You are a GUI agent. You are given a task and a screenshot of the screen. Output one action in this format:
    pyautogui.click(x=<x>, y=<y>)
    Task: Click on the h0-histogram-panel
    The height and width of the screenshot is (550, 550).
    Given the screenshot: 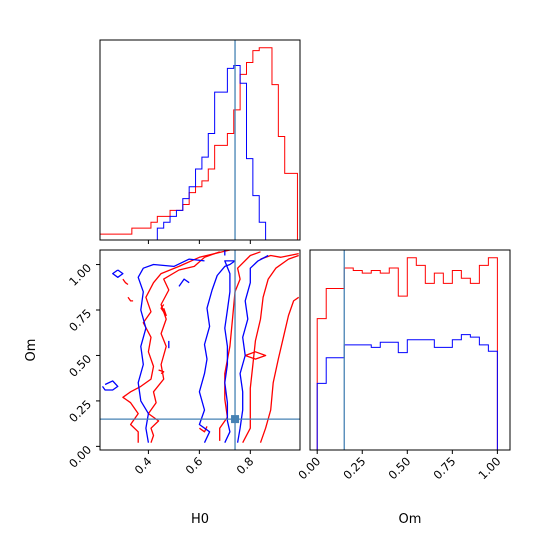 What is the action you would take?
    pyautogui.click(x=200, y=141)
    